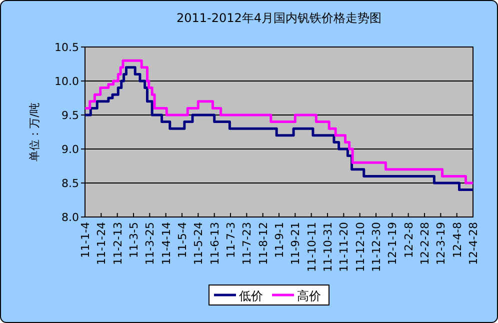 The width and height of the screenshot is (498, 323). I want to click on x-tick-label: 11-9-1, so click(279, 240).